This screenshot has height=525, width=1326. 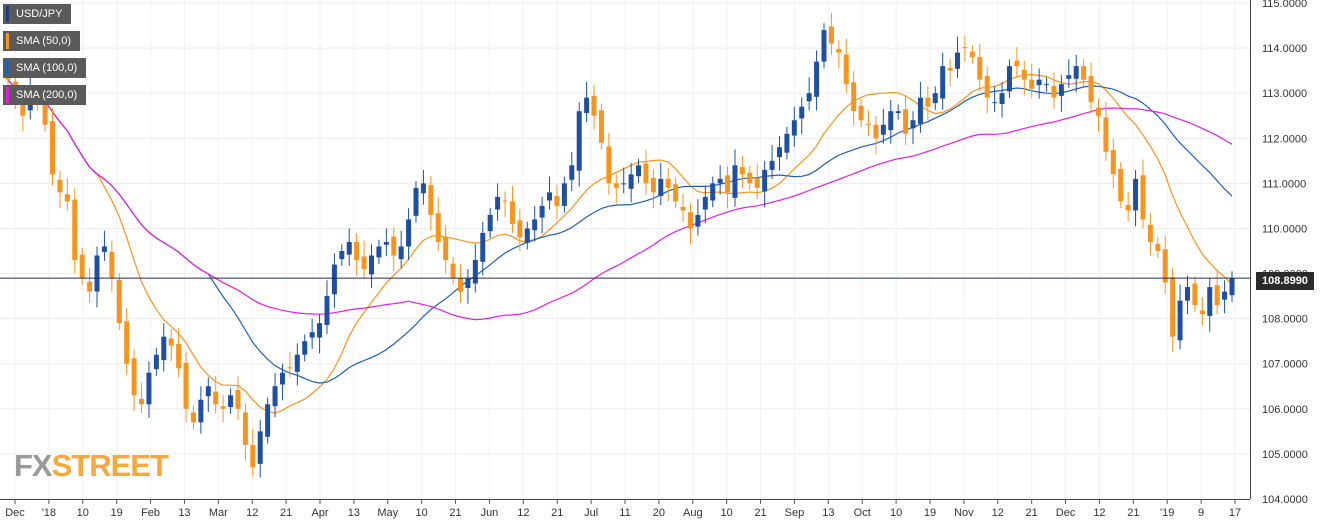 What do you see at coordinates (862, 513) in the screenshot?
I see `x-tick-label: Oct` at bounding box center [862, 513].